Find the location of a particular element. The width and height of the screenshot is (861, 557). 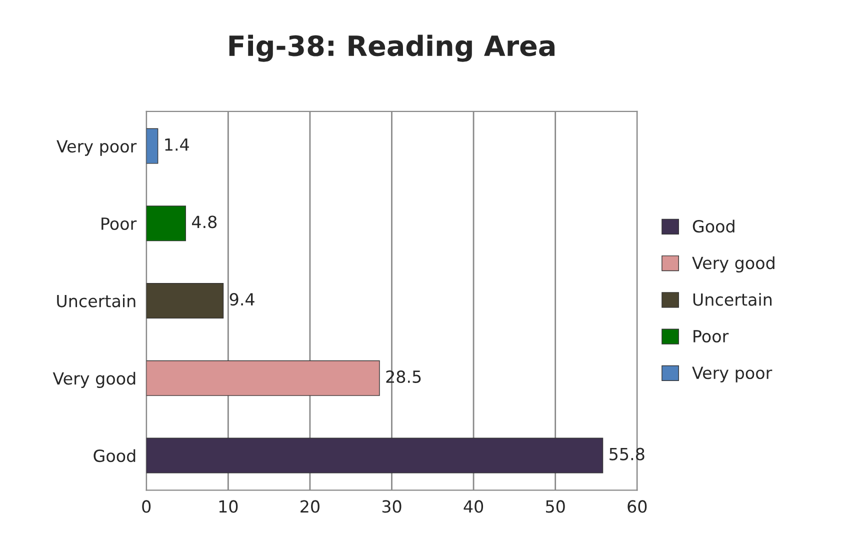

x-tick-label: 50 is located at coordinates (555, 506).